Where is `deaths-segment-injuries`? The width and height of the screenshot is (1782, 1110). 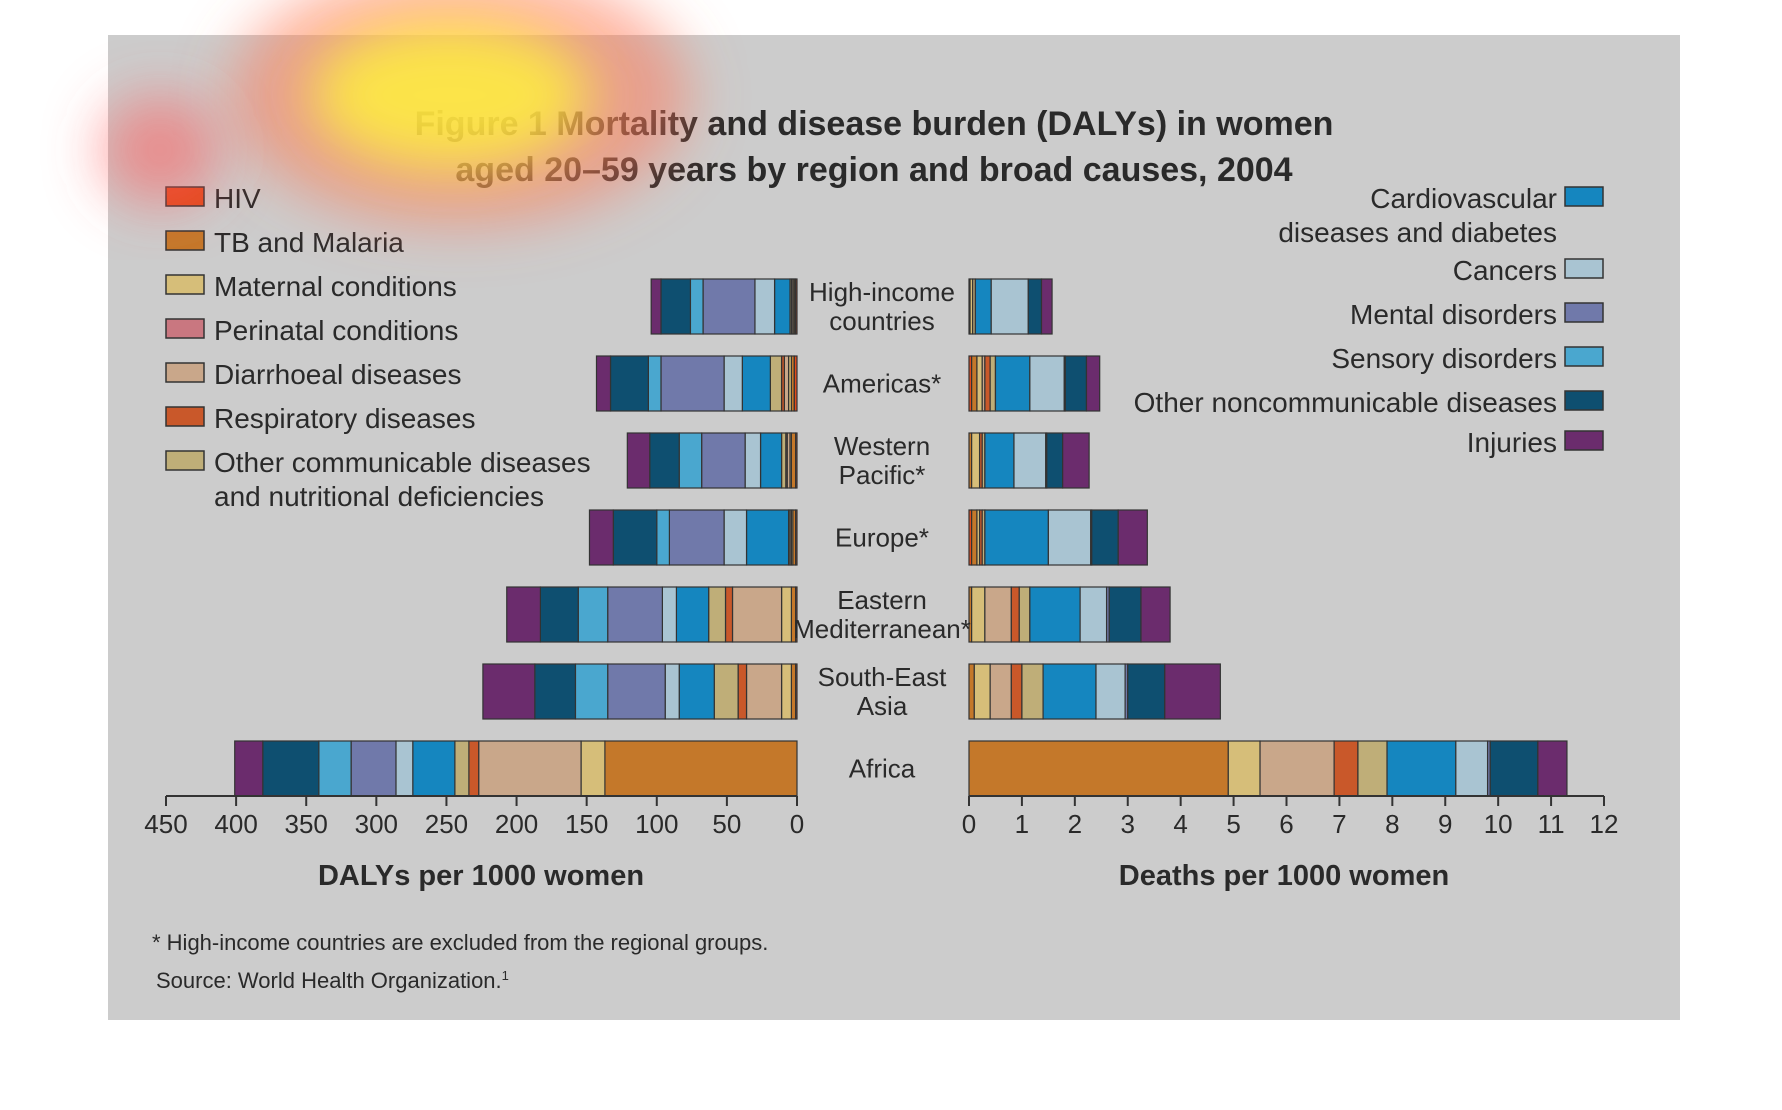
deaths-segment-injuries is located at coordinates (1132, 537).